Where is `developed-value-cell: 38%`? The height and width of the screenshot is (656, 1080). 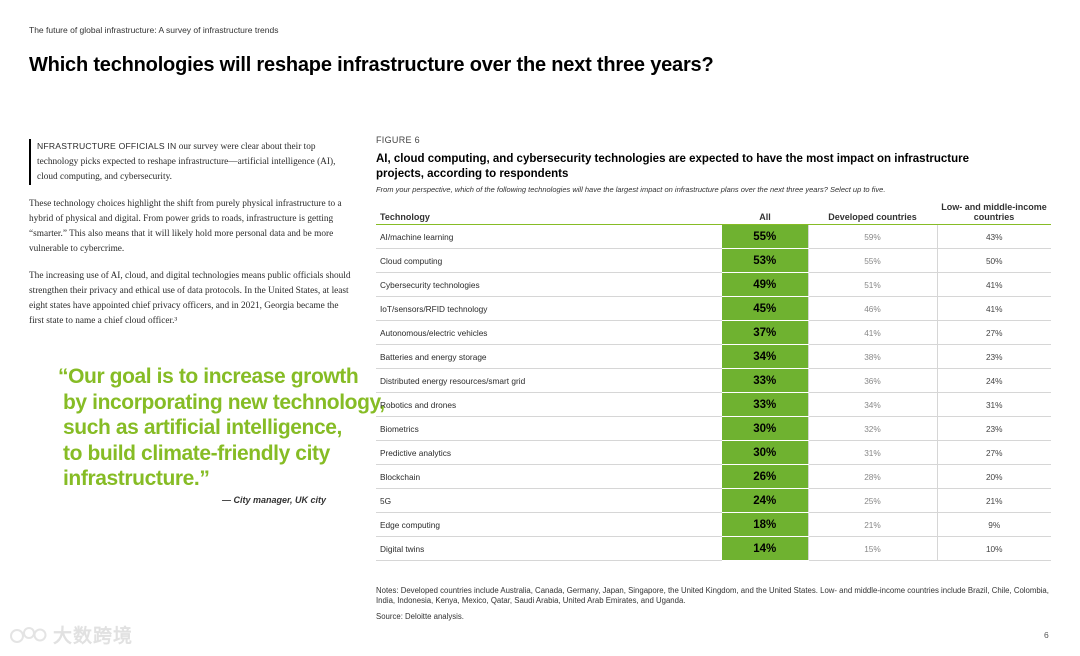 developed-value-cell: 38% is located at coordinates (872, 356).